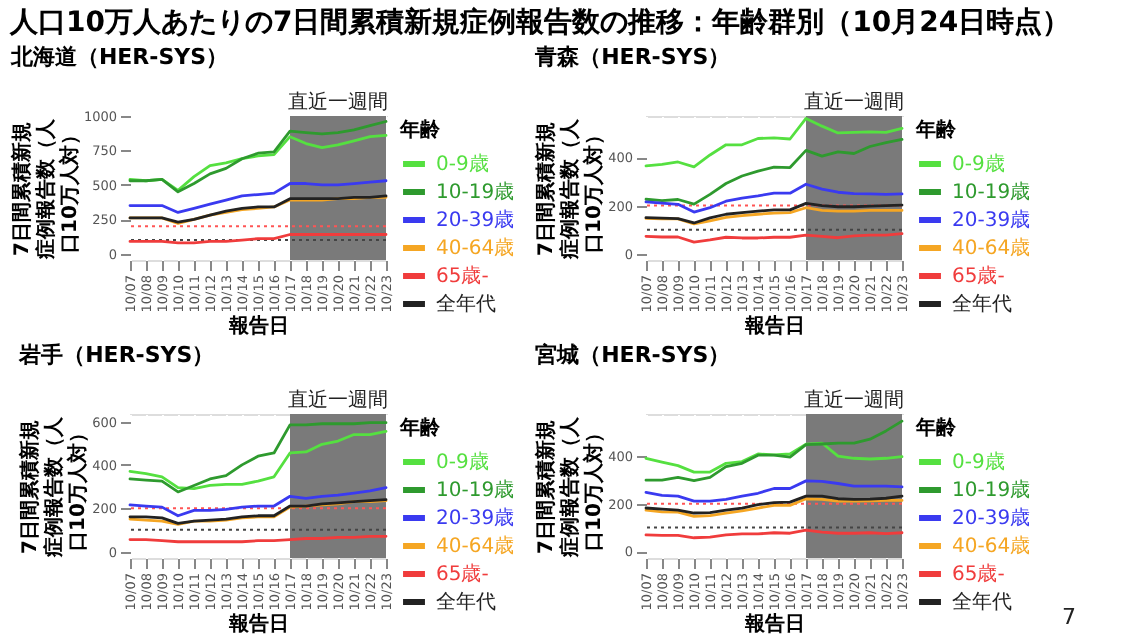 The image size is (1138, 640). Describe the element at coordinates (539, 22) in the screenshot. I see `text: 人口10万人あたりの7日間累積新規症例報告数の推移：年齢群別（10月24日時点）` at that location.